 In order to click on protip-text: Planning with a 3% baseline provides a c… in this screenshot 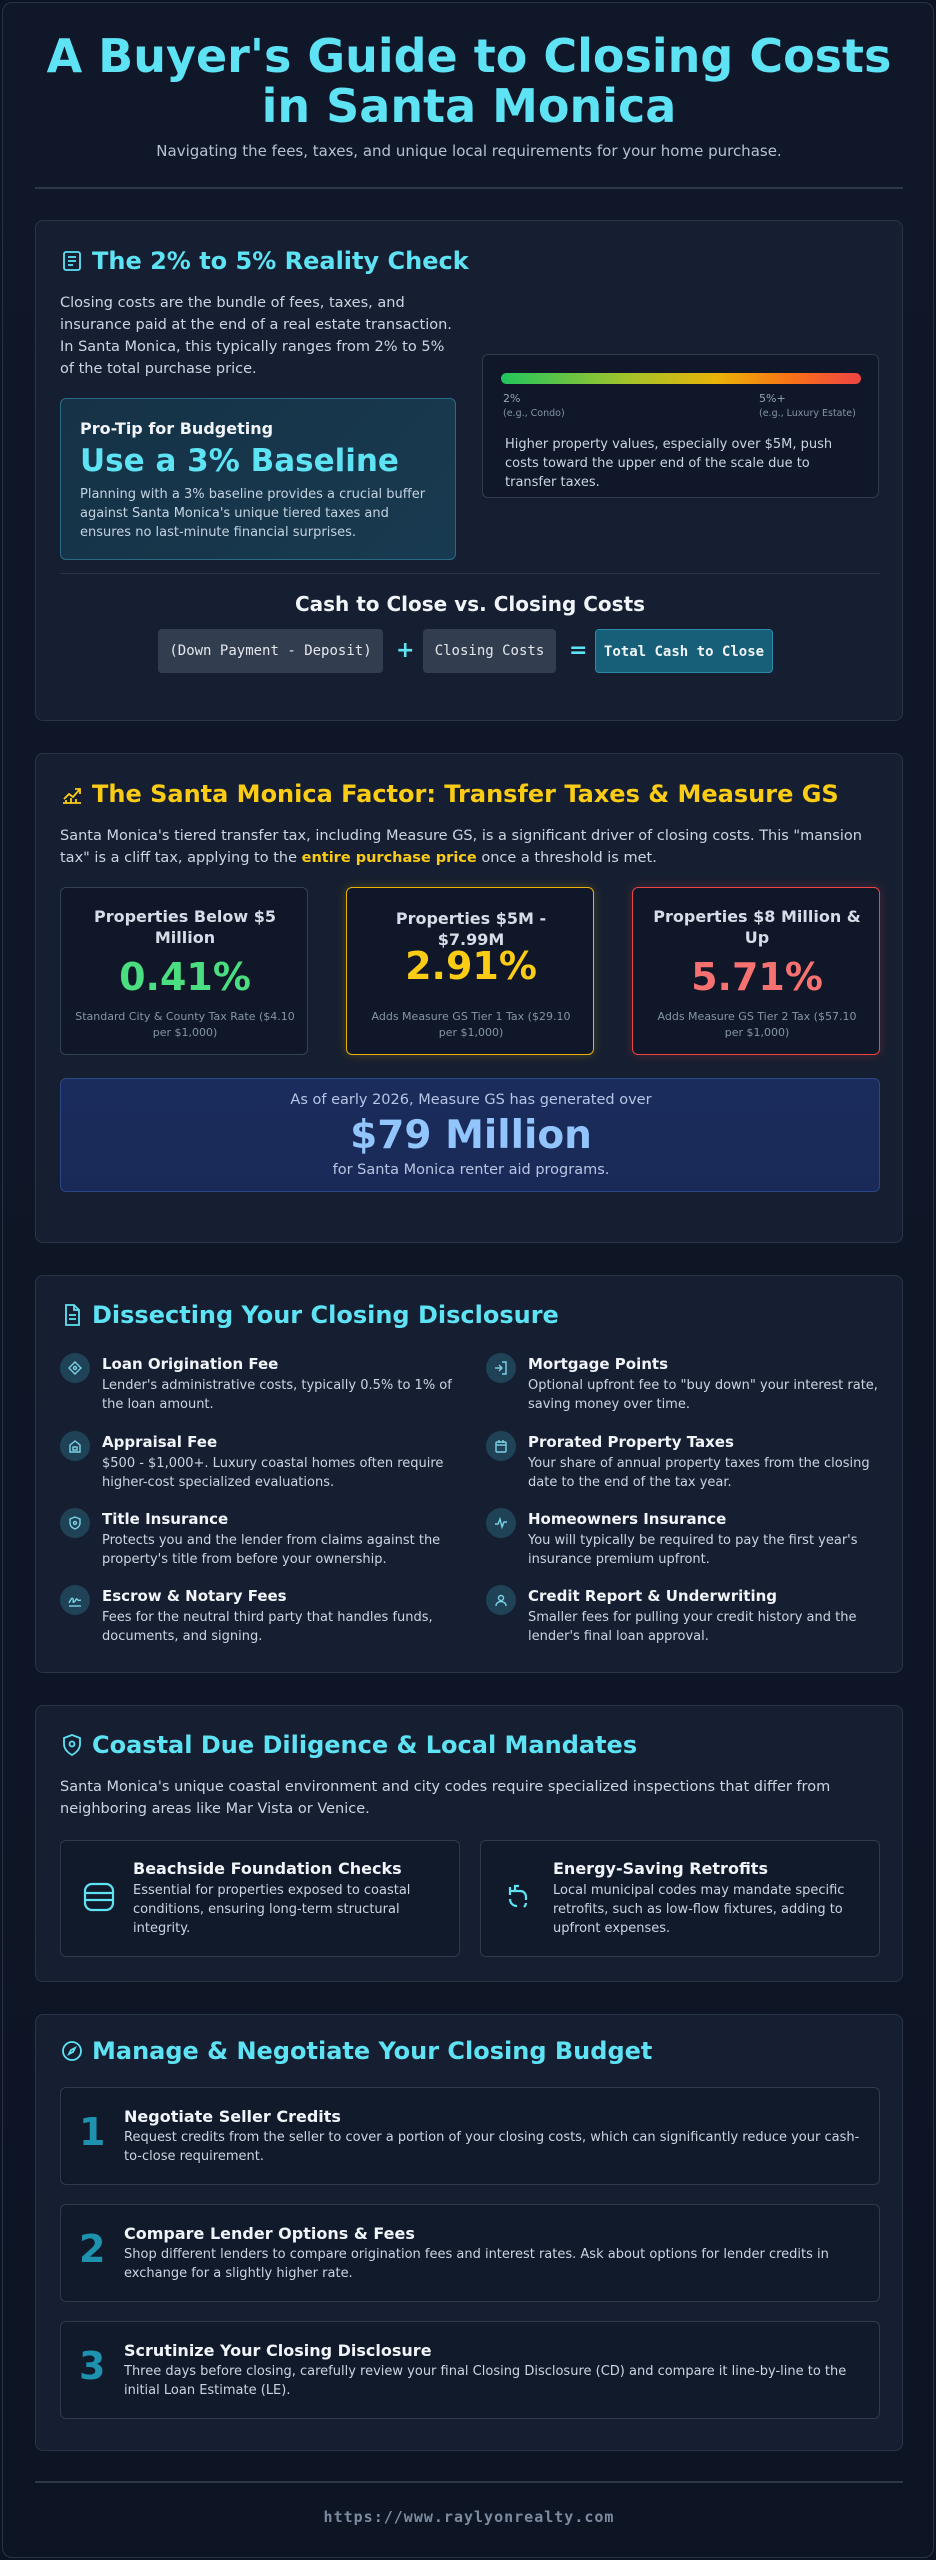, I will do `click(253, 513)`.